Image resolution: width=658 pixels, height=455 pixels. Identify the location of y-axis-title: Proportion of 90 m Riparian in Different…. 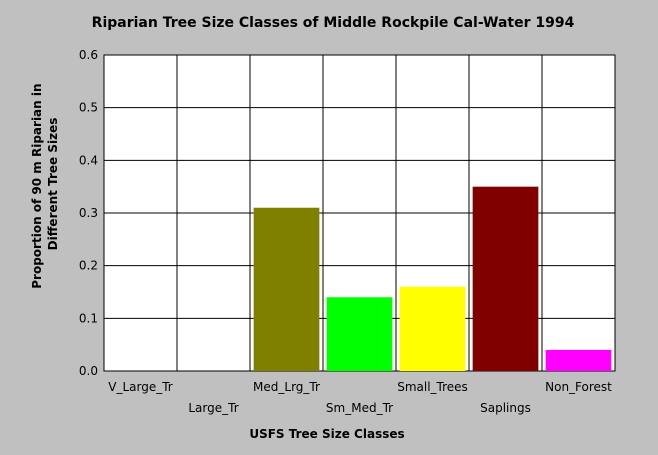
(45, 183).